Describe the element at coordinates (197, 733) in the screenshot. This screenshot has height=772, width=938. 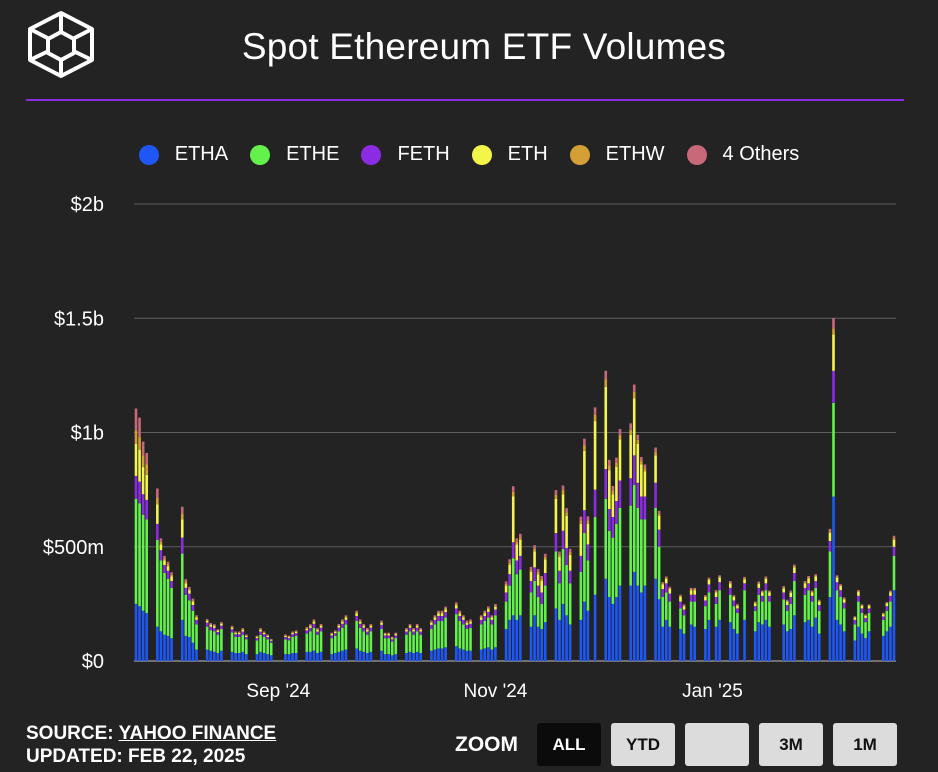
I see `source-link: YAHOO FINANCE` at that location.